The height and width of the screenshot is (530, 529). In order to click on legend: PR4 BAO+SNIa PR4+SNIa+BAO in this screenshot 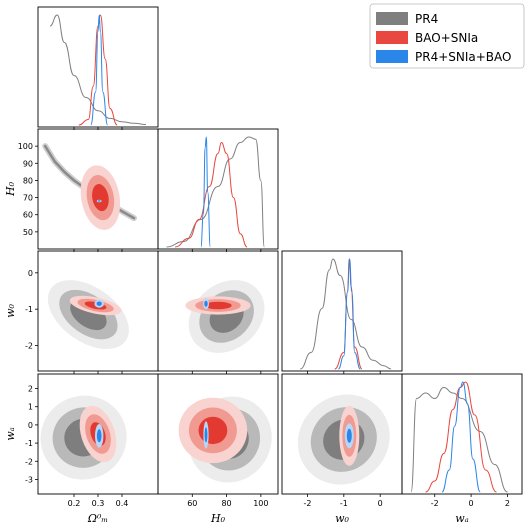, I will do `click(447, 36)`.